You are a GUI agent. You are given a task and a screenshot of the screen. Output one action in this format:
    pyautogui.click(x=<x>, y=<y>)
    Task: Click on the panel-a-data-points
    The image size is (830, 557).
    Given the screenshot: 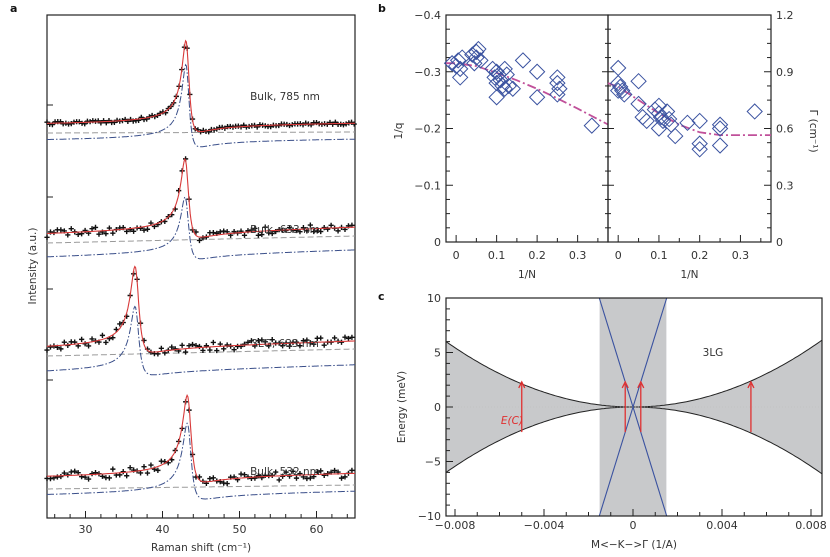 What is the action you would take?
    pyautogui.click(x=200, y=89)
    